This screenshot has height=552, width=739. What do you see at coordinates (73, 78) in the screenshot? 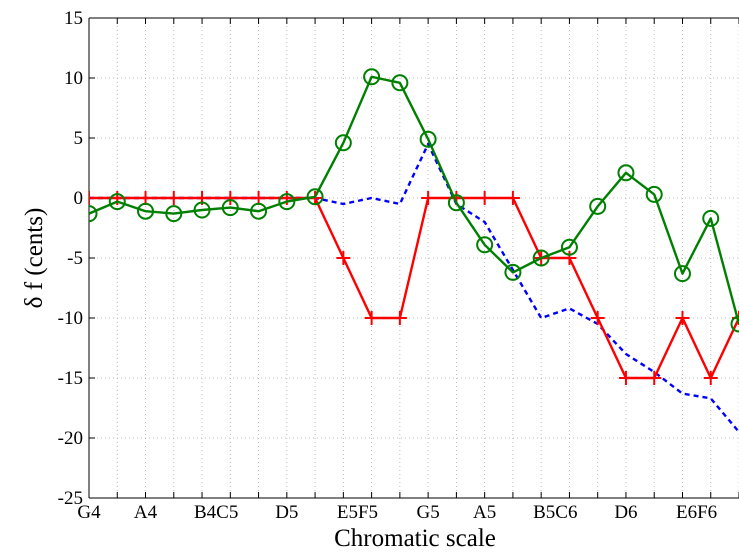
I see `y-tick-label: 10` at bounding box center [73, 78].